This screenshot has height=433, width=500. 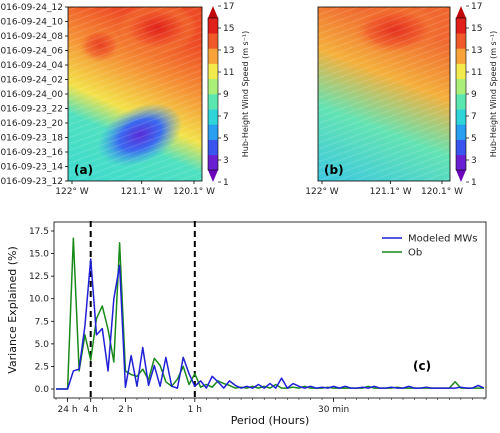 I want to click on c-y-tick-label: 15.0, so click(x=39, y=255).